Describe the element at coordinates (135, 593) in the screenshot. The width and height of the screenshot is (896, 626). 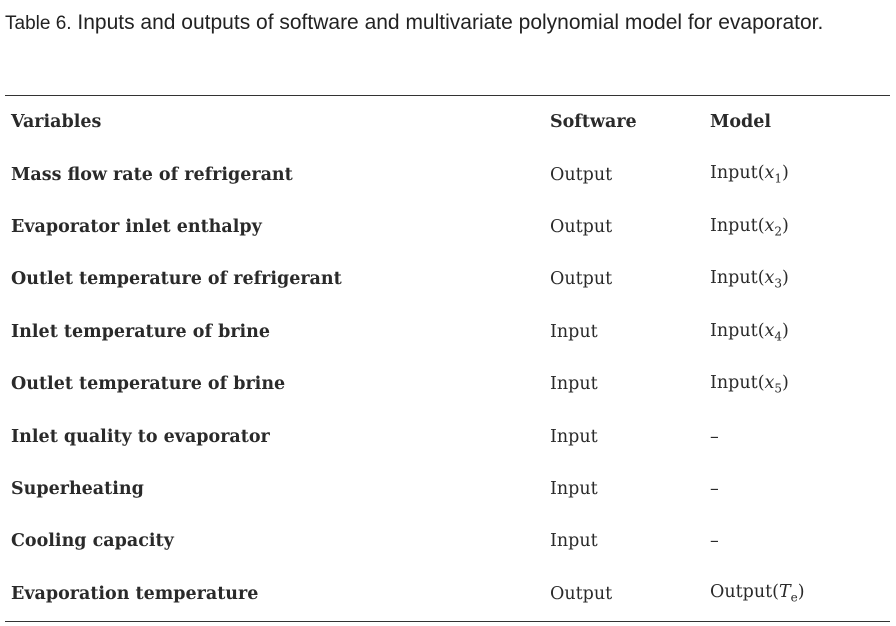
I see `cell-variable: Evaporation temperature` at that location.